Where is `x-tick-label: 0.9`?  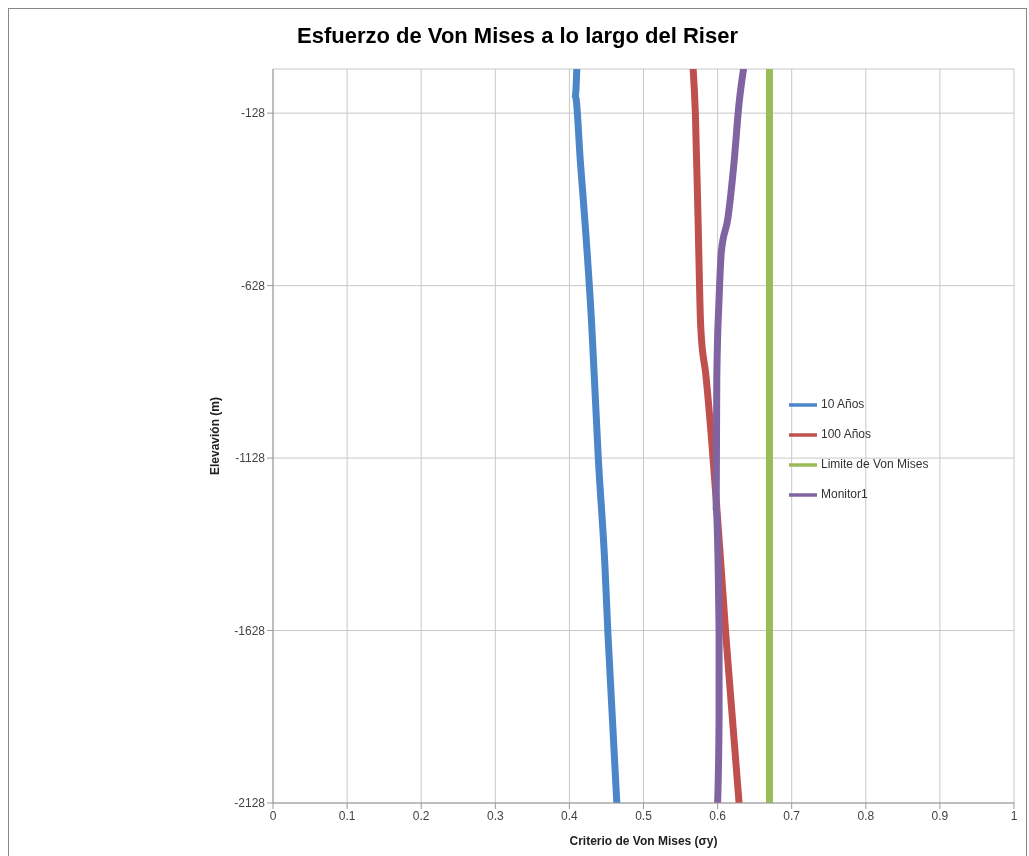 x-tick-label: 0.9 is located at coordinates (940, 815).